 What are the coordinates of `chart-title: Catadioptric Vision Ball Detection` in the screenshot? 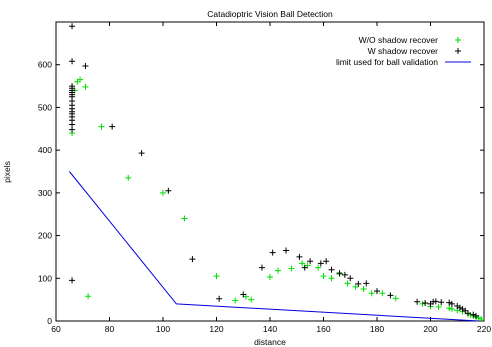 It's located at (270, 14).